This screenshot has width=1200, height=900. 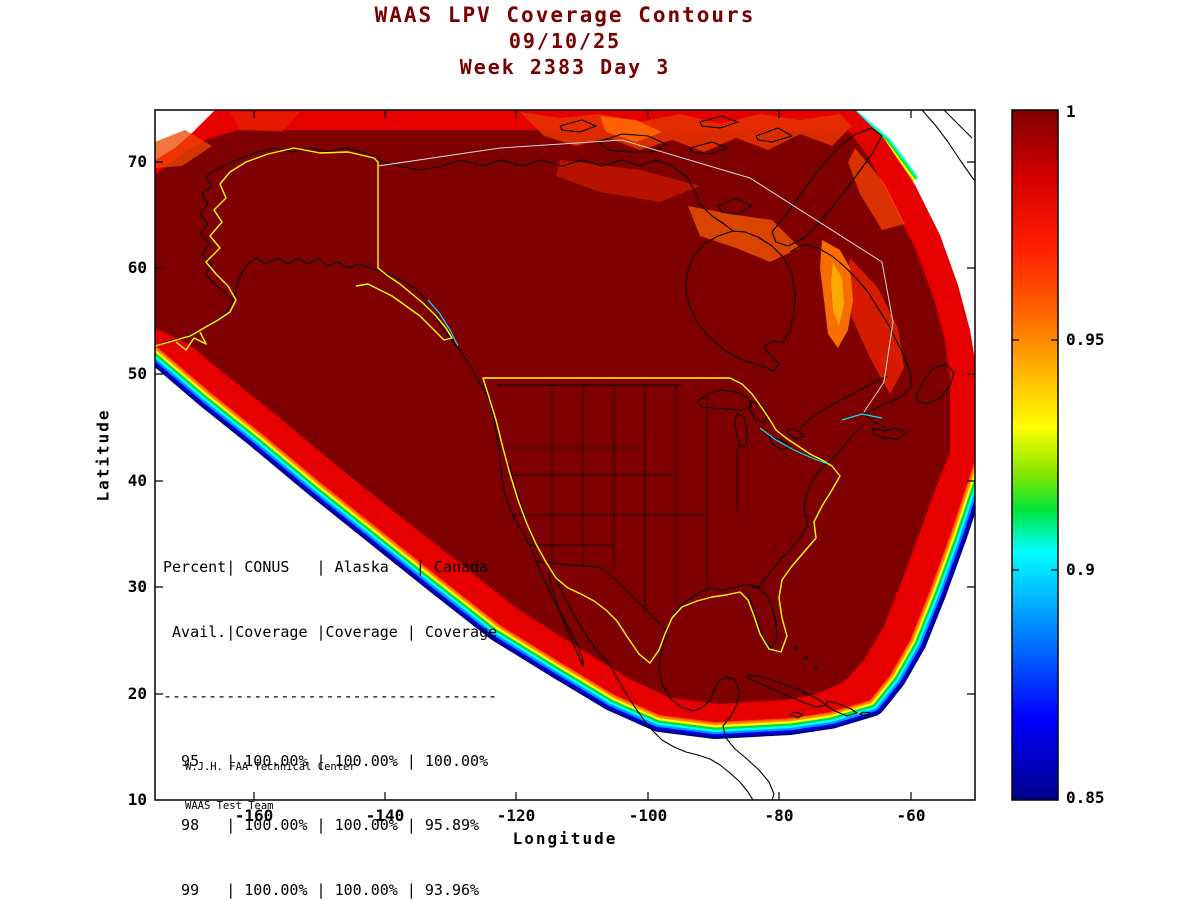 I want to click on colorbar-tick-label-0: 1, so click(x=1071, y=111).